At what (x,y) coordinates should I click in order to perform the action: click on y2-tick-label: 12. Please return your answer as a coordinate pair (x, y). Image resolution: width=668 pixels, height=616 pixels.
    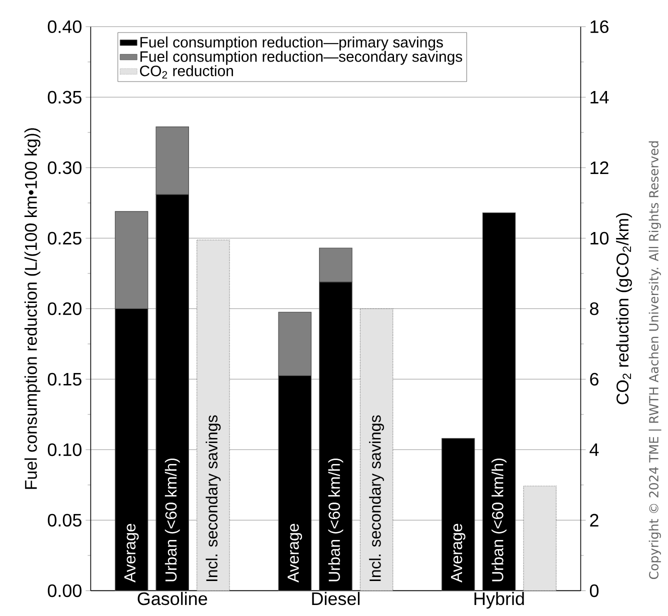
    Looking at the image, I should click on (599, 167).